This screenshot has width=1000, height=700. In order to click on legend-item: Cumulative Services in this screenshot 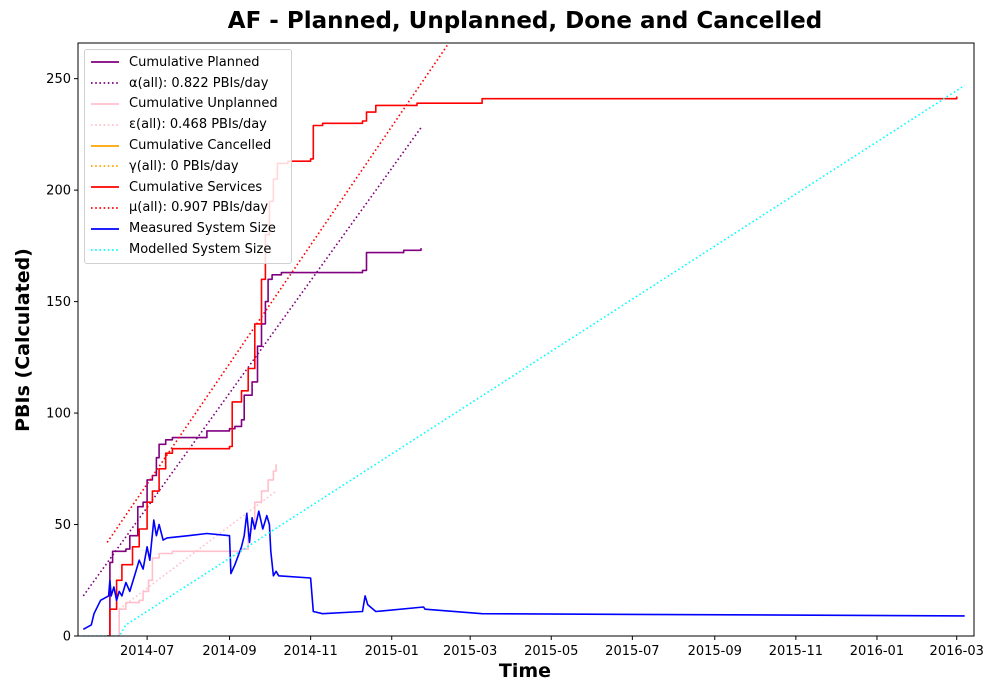, I will do `click(190, 187)`.